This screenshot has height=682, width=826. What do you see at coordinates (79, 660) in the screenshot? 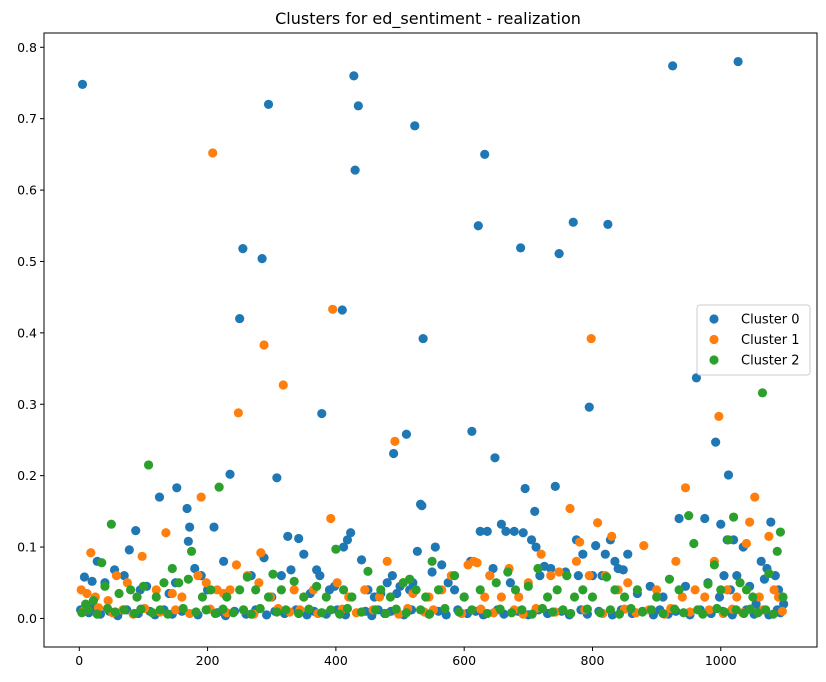
I see `x-tick-label: 0` at bounding box center [79, 660].